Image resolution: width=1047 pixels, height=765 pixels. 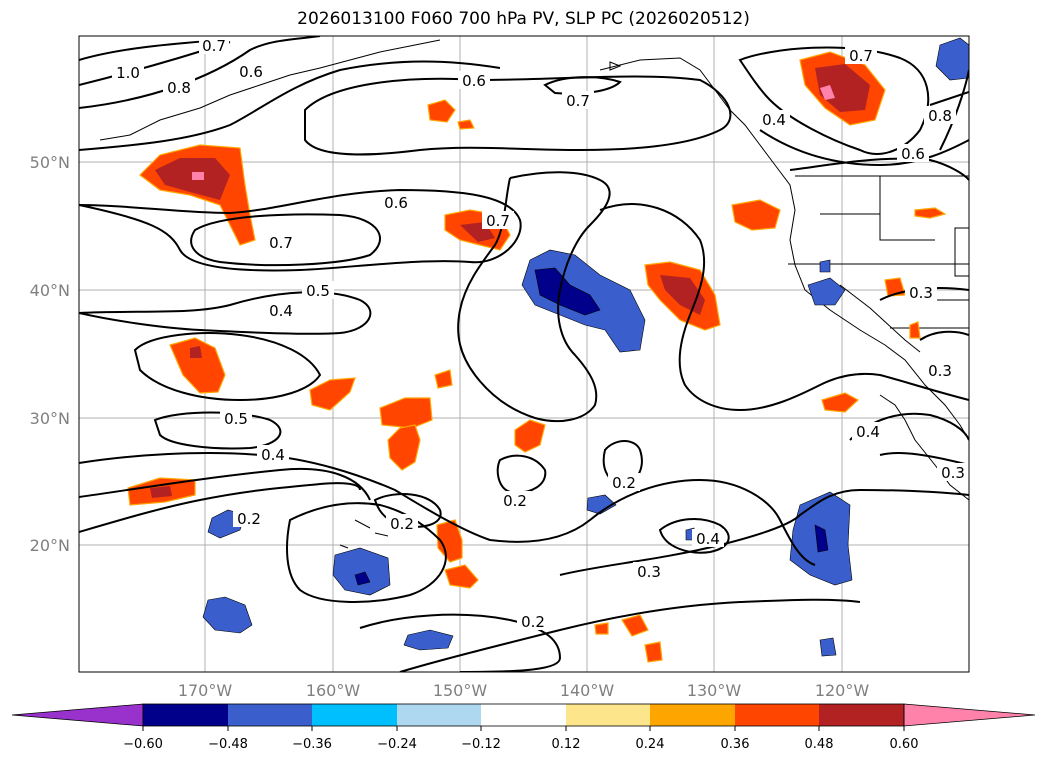 I want to click on colorbar-high-extend, so click(x=969, y=715).